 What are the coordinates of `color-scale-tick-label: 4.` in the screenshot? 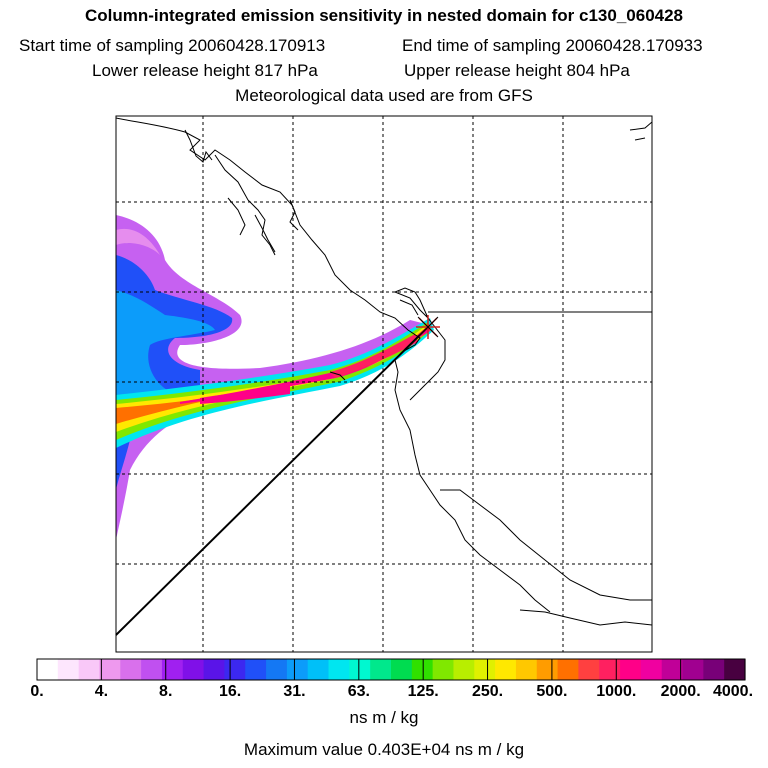 It's located at (101, 691).